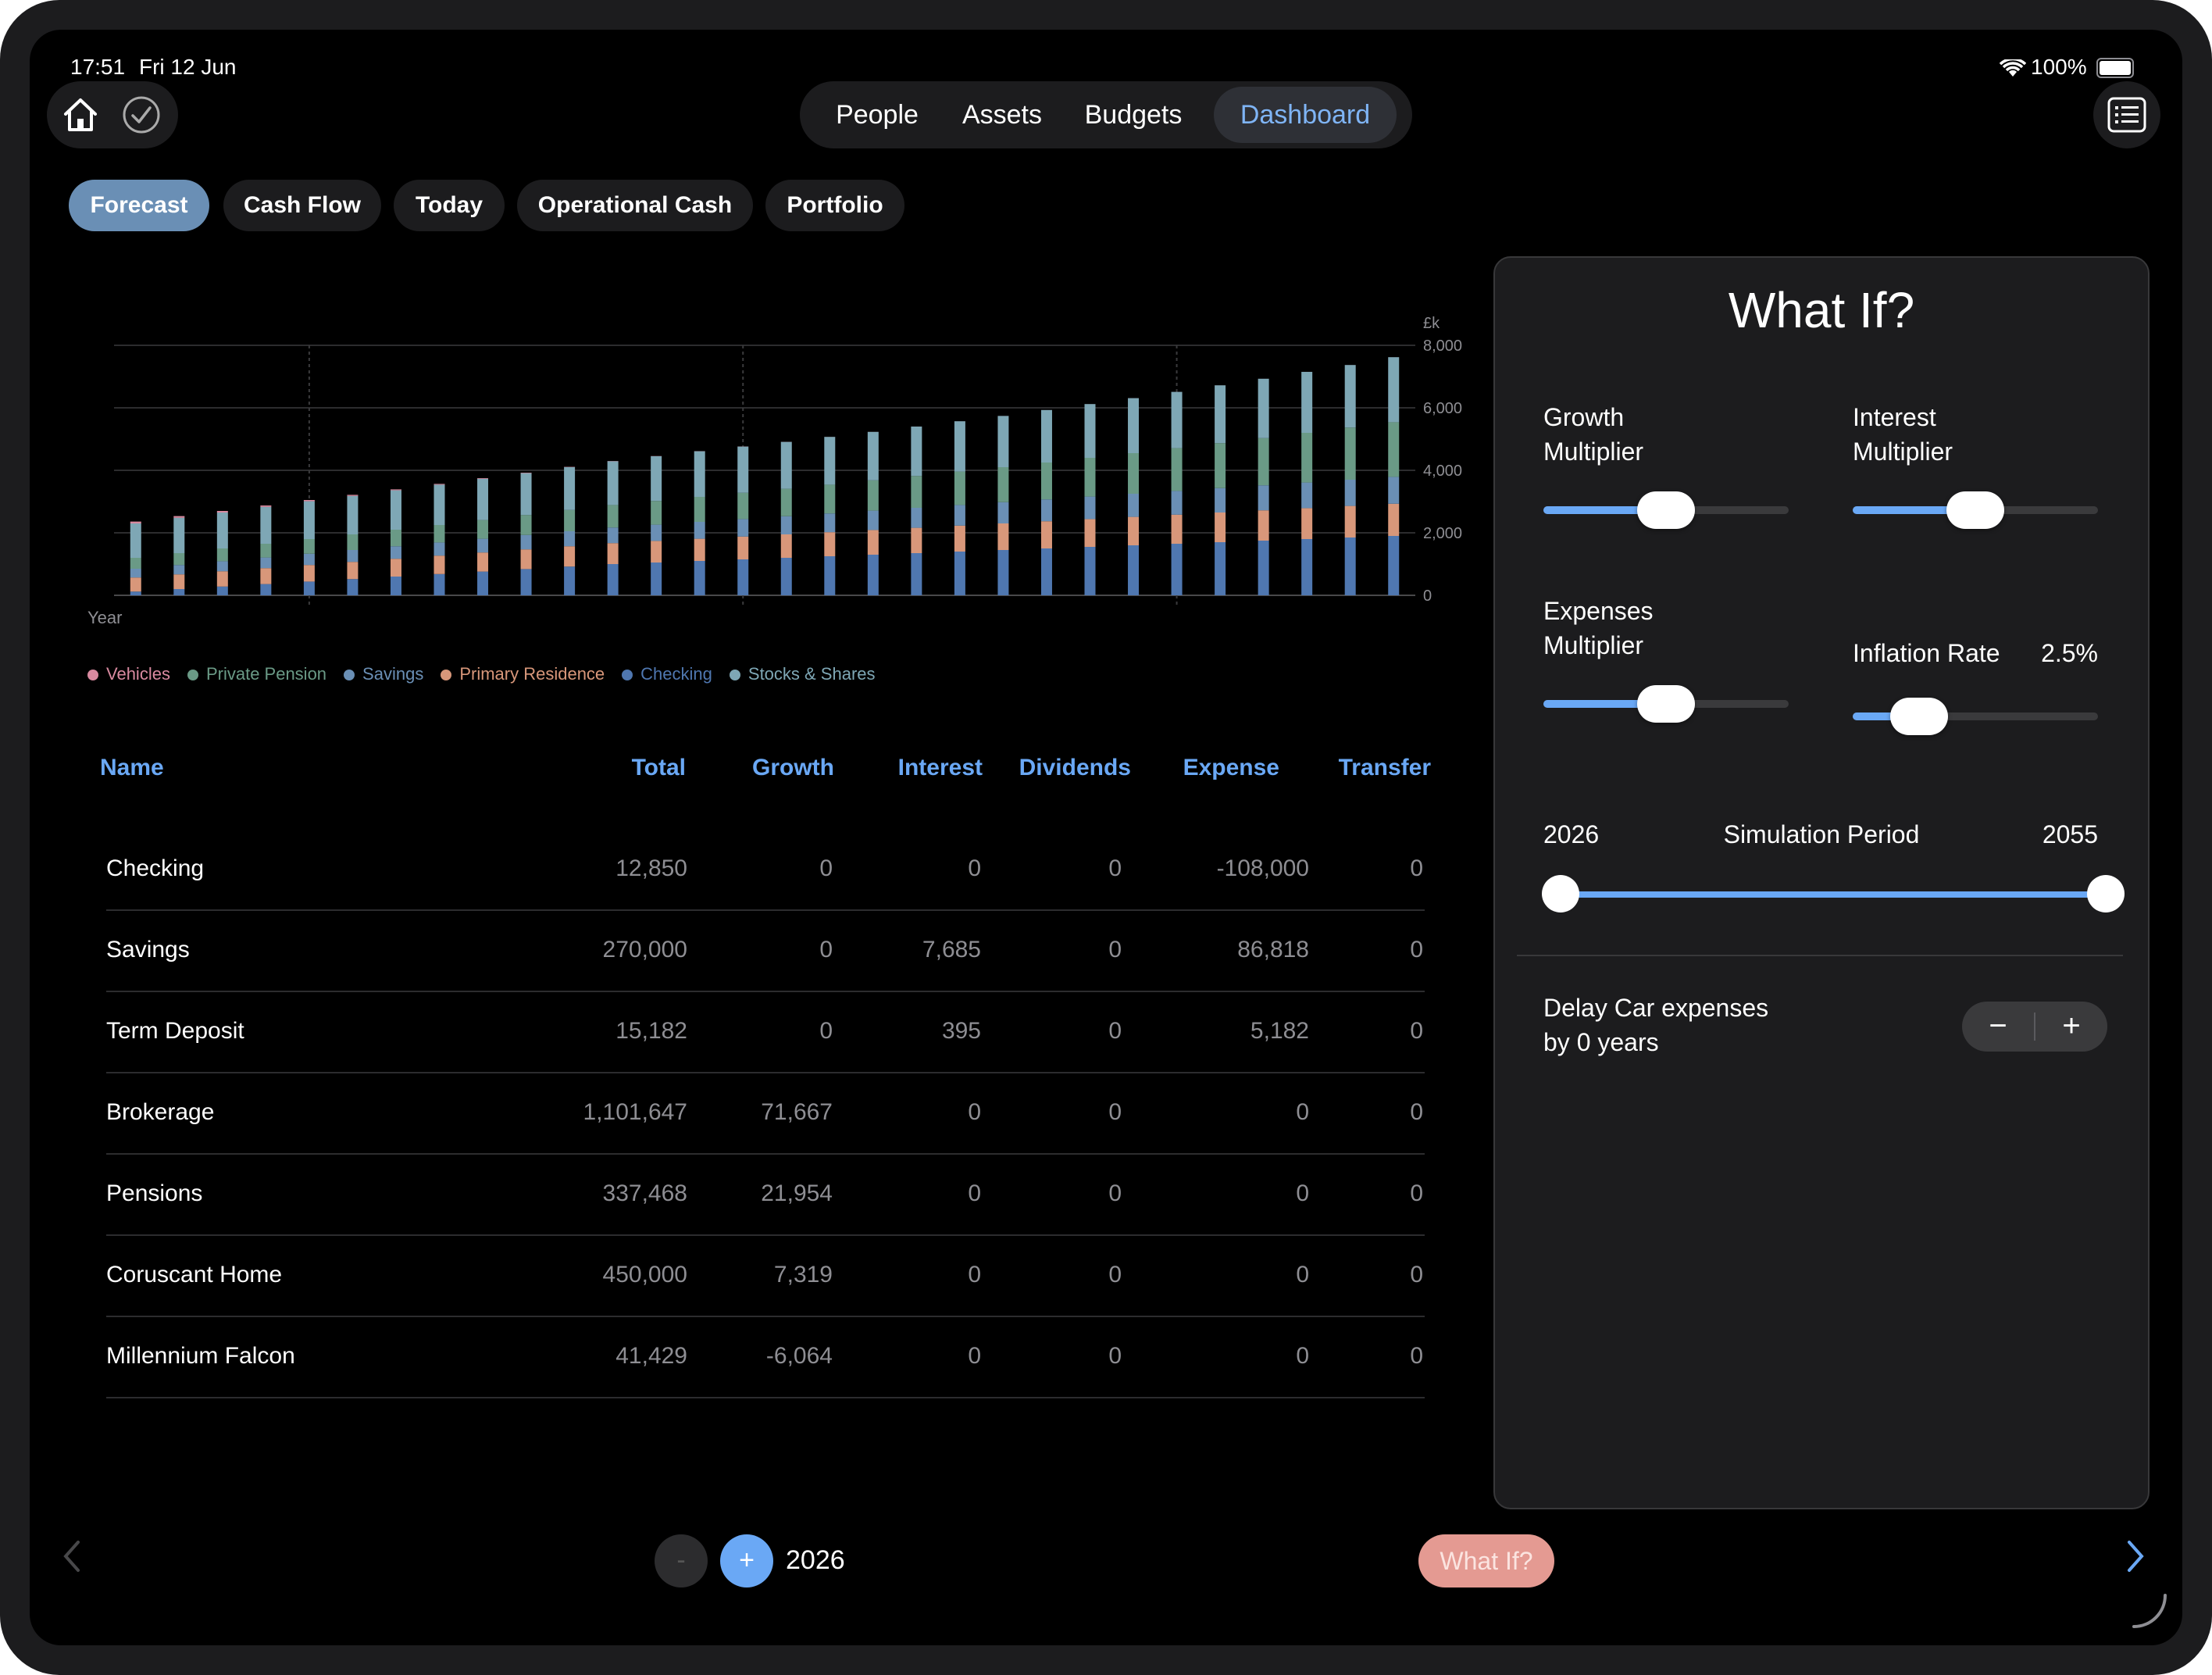 Image resolution: width=2212 pixels, height=1675 pixels. I want to click on table-row: Millennium Falcon 41,429 -6,064 0 0 0 0, so click(765, 1357).